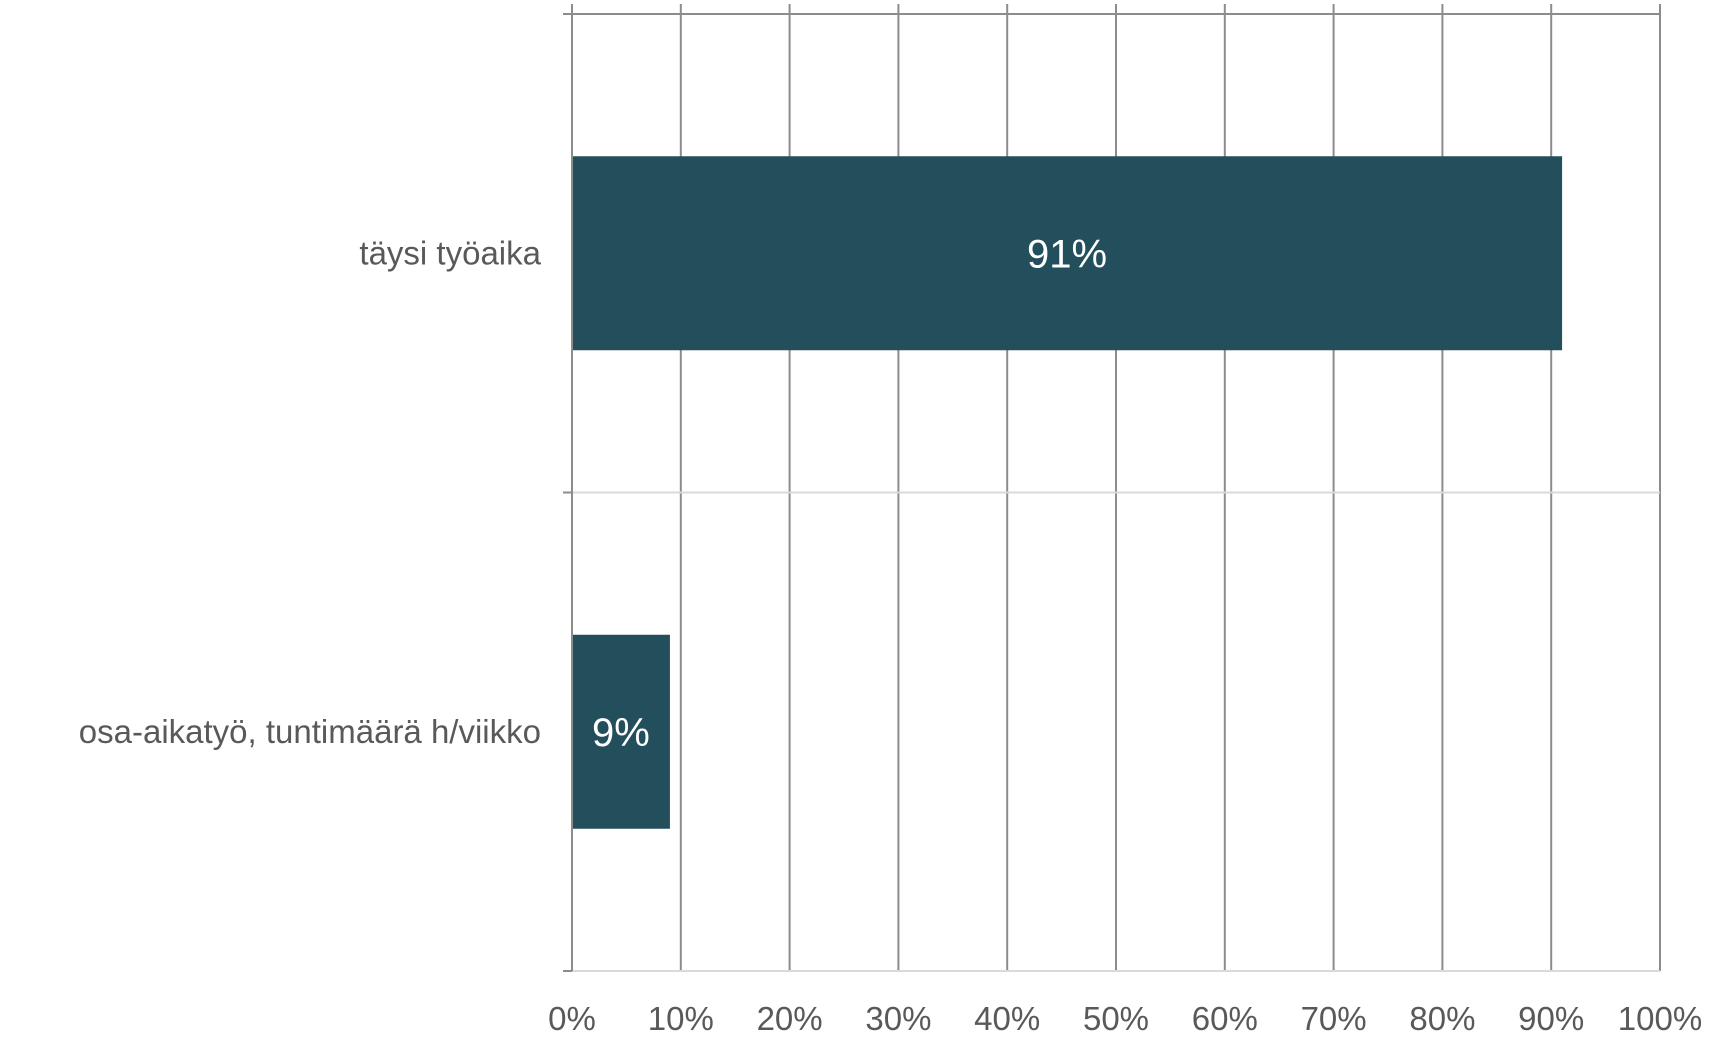 This screenshot has height=1037, width=1711. What do you see at coordinates (681, 1018) in the screenshot?
I see `x-tick-label: 10%` at bounding box center [681, 1018].